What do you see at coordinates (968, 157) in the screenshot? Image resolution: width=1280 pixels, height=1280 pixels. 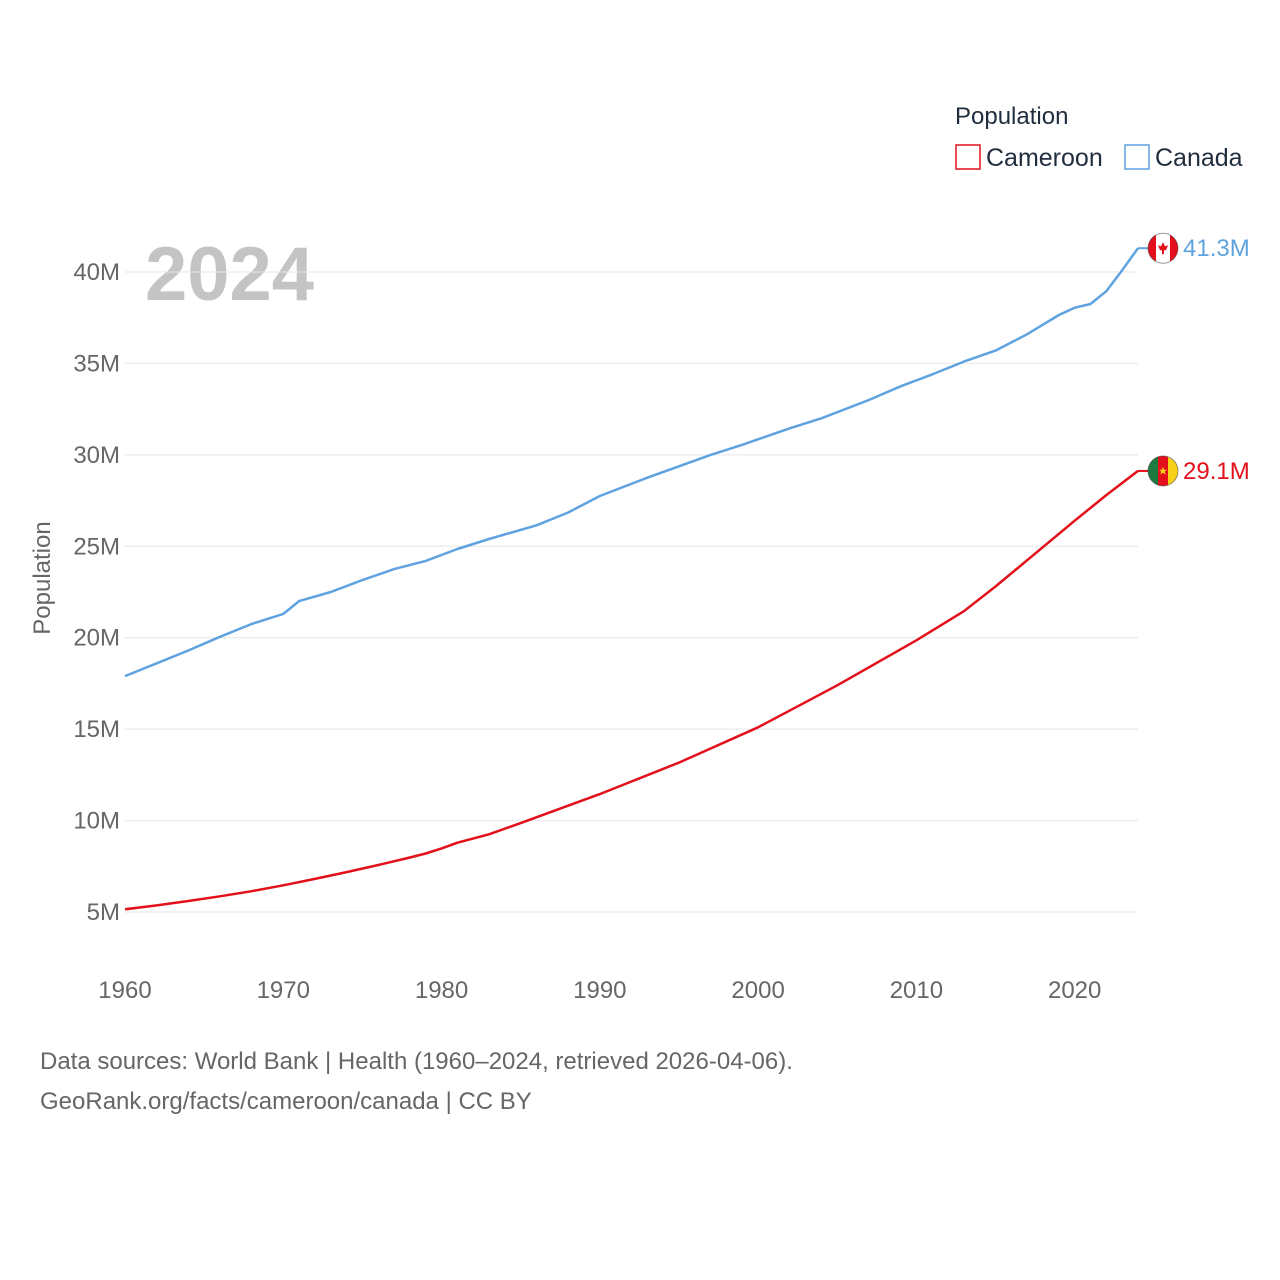 I see `cameroon-legend-swatch` at bounding box center [968, 157].